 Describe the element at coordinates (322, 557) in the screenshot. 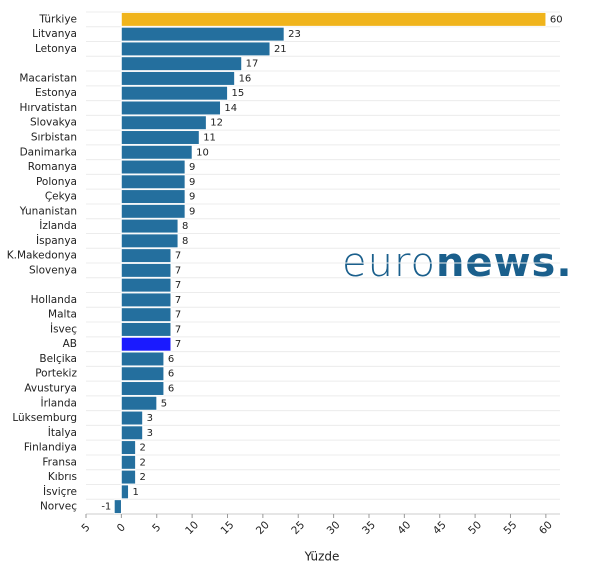

I see `x-axis-title: Yüzde` at that location.